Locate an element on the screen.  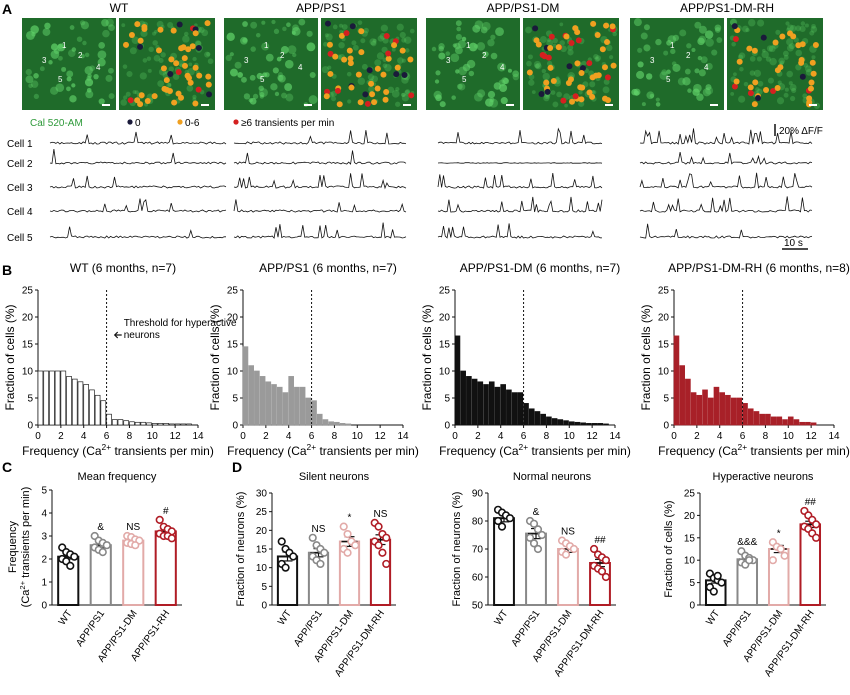
cell-number-label: 3 is located at coordinates (448, 60).